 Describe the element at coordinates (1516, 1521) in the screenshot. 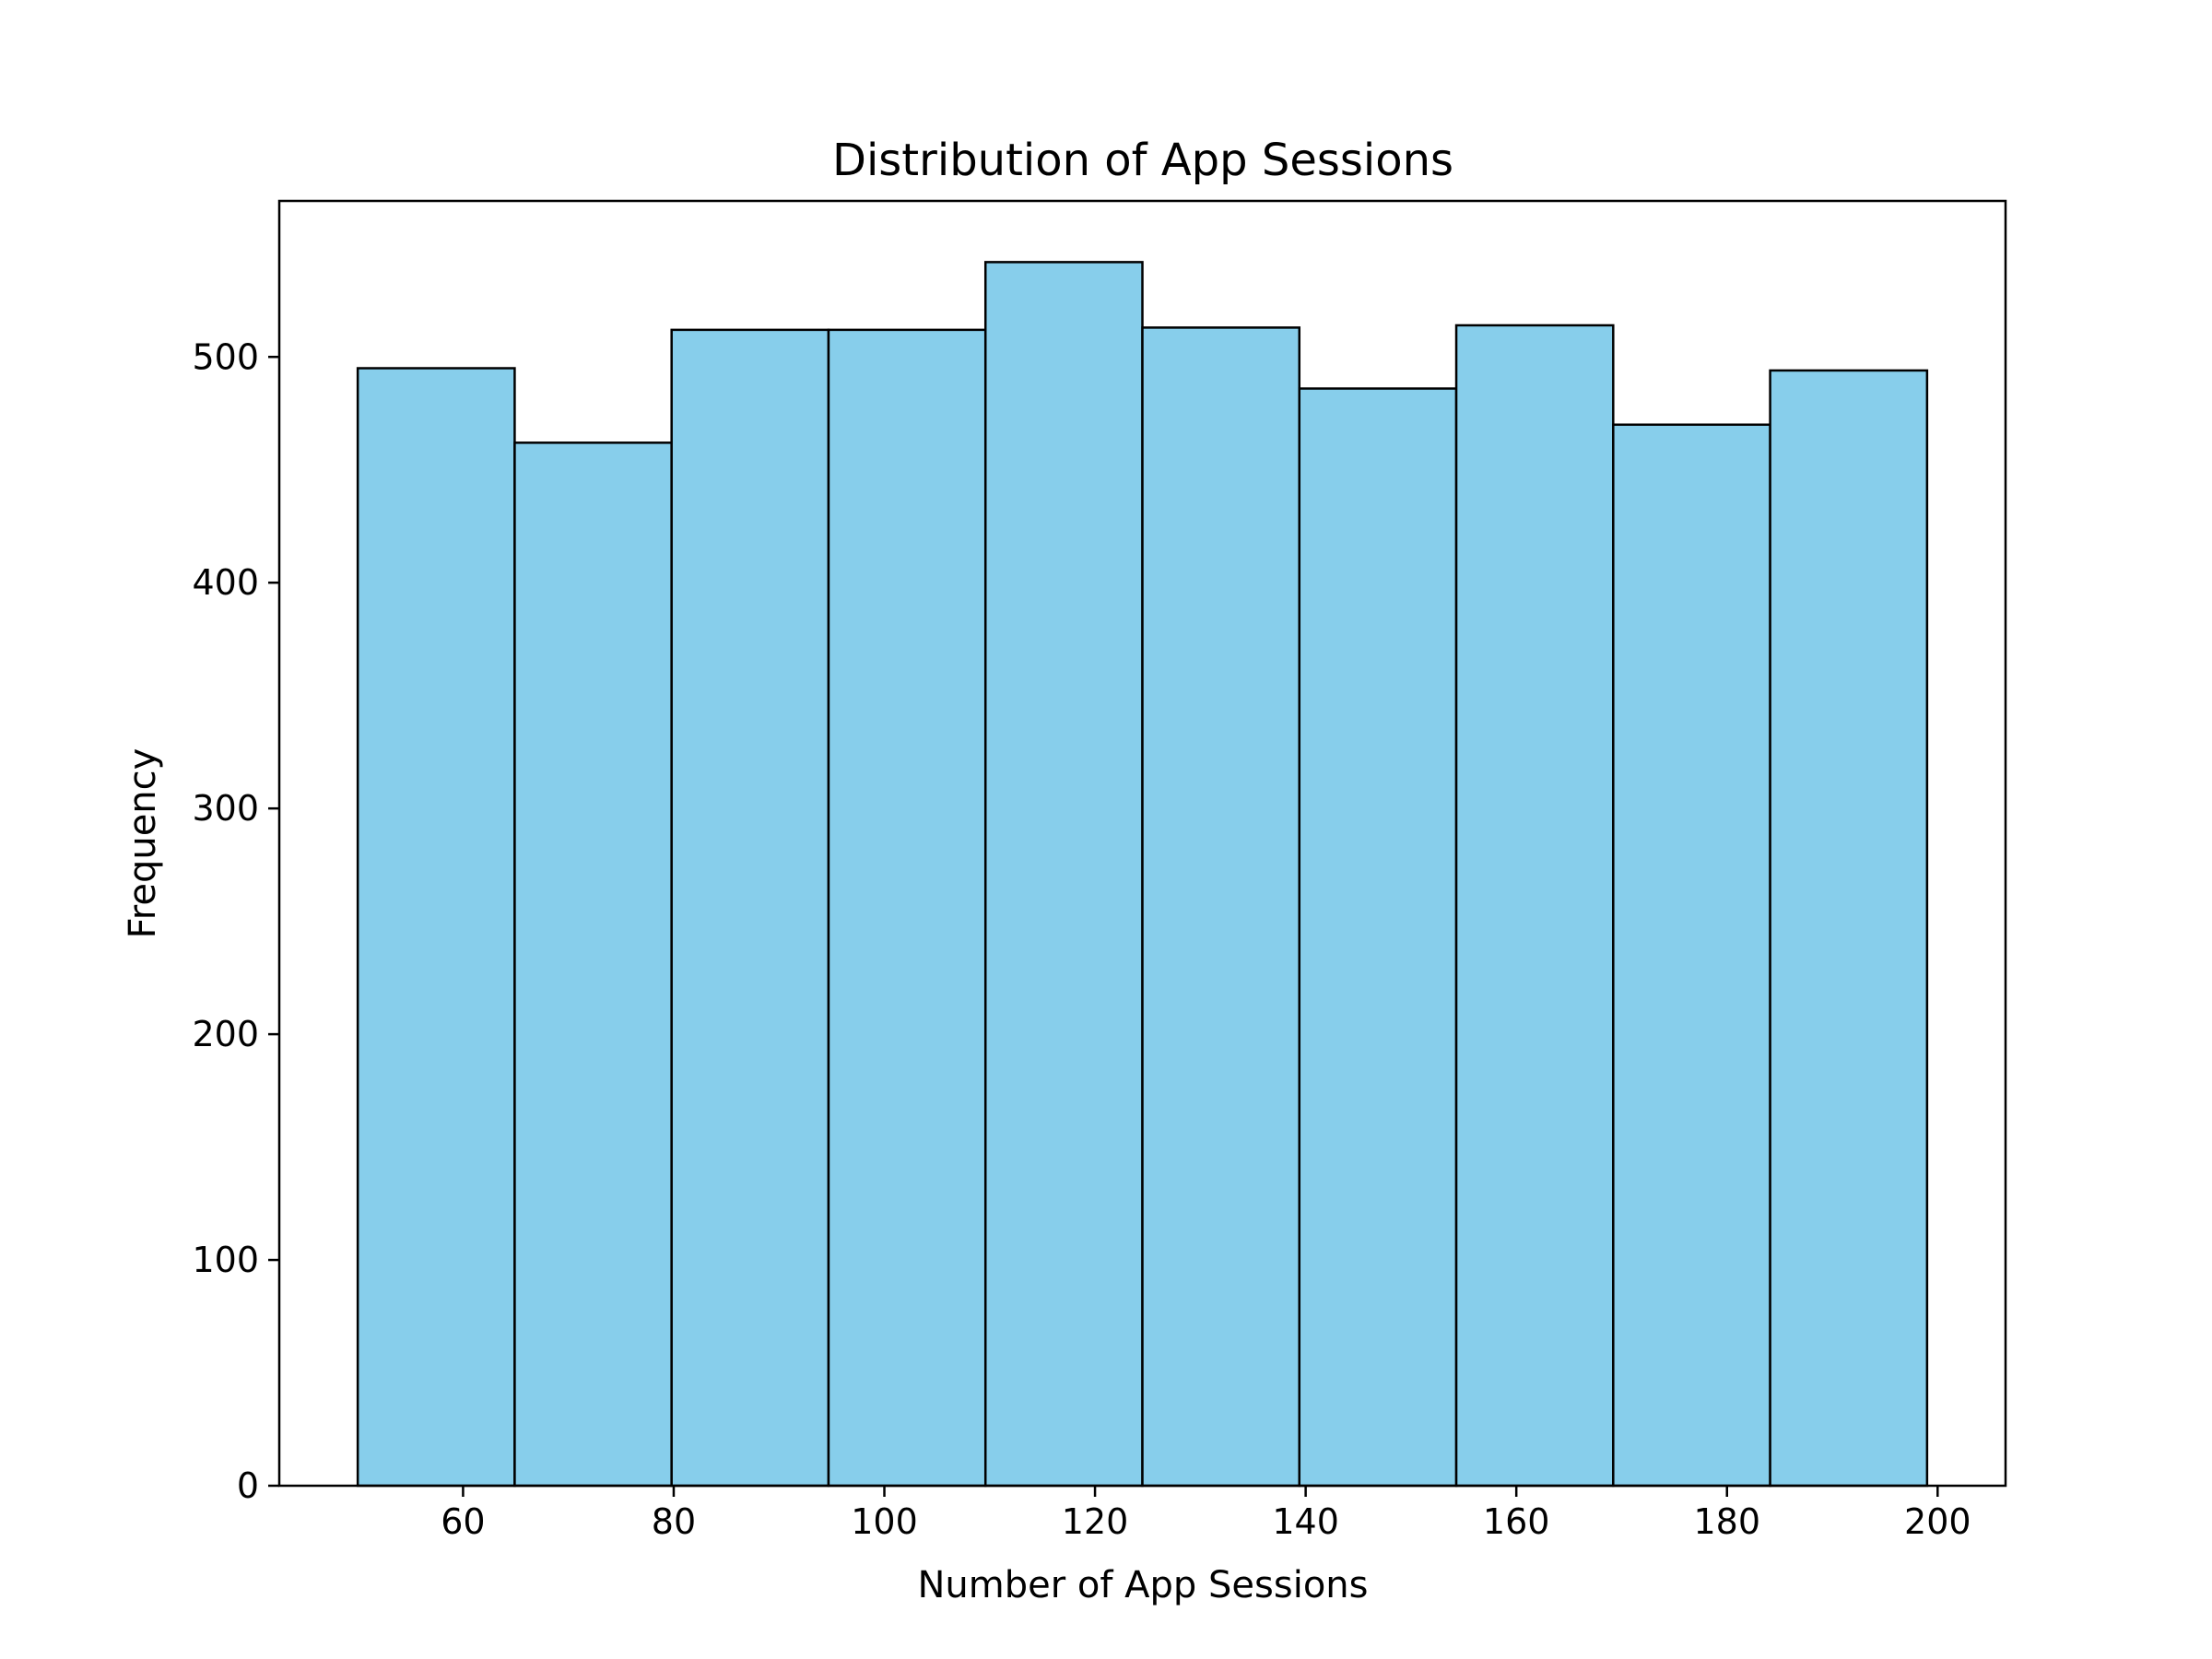

I see `x-tick-label: 160` at that location.